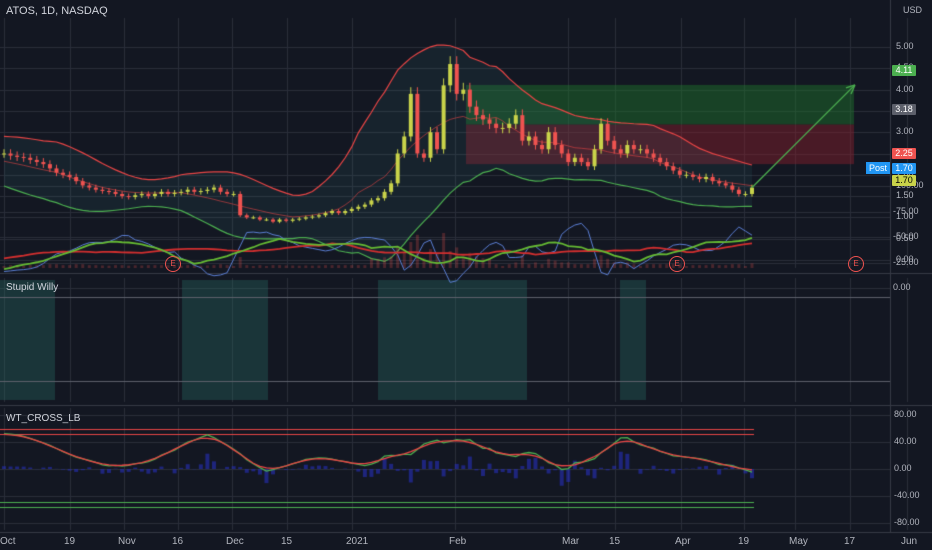  What do you see at coordinates (571, 541) in the screenshot?
I see `time-tick-label: Mar` at bounding box center [571, 541].